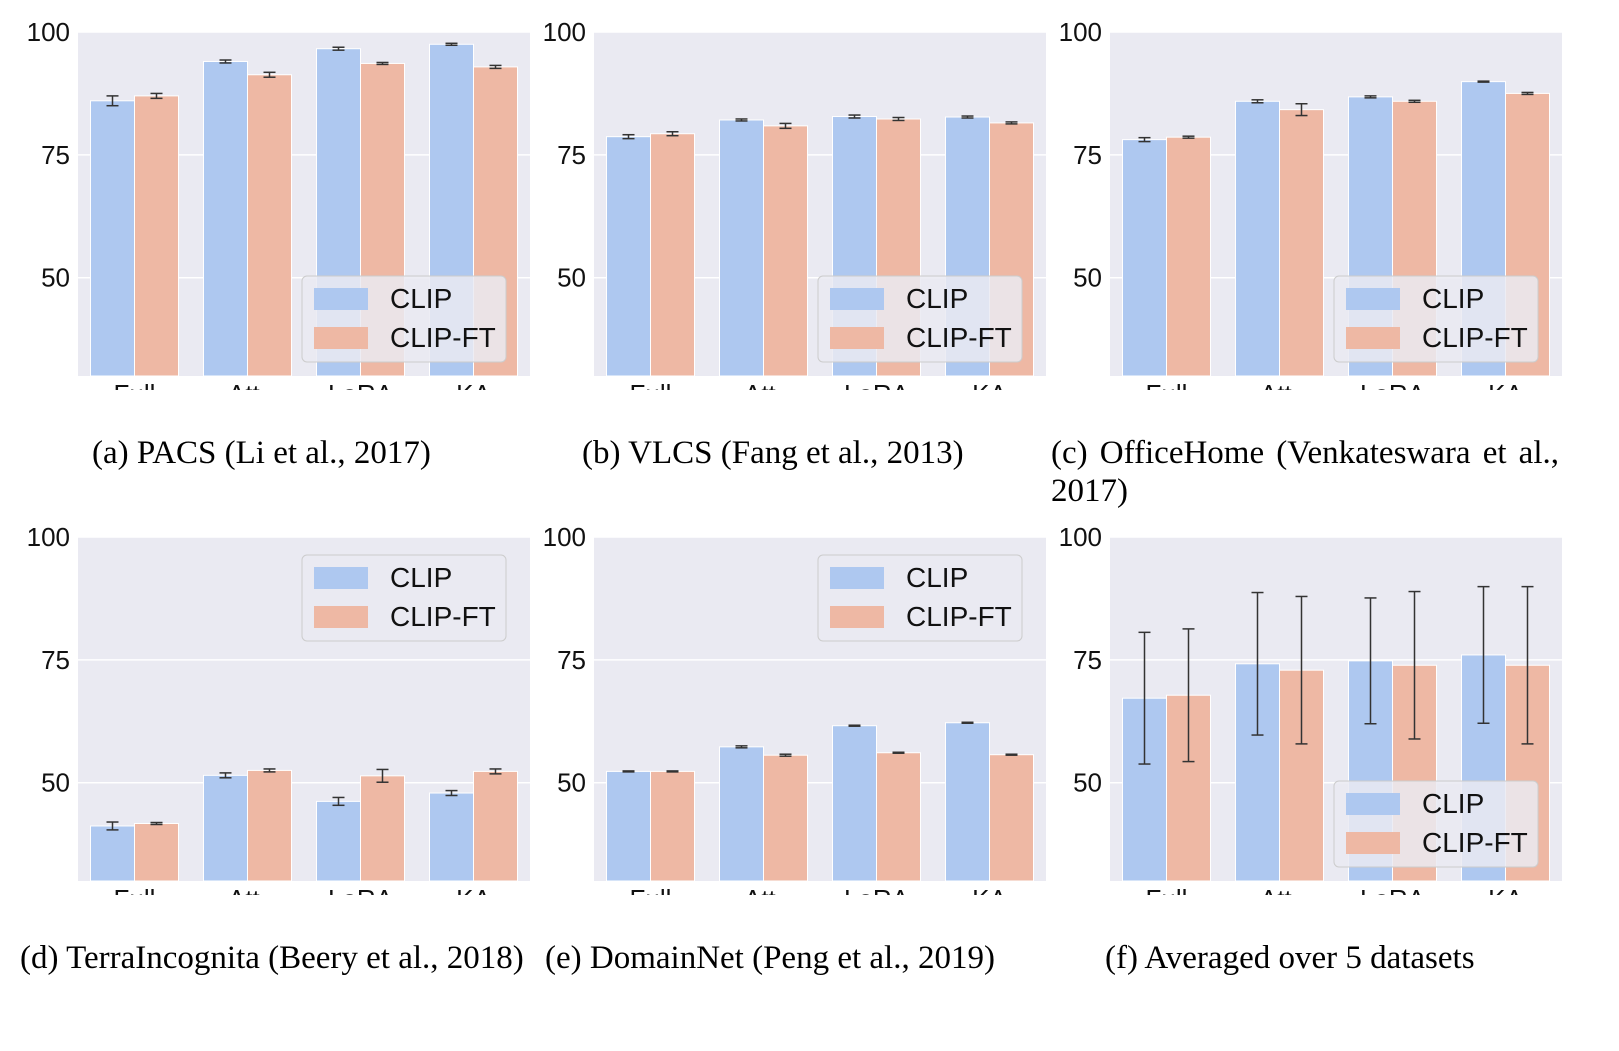  Describe the element at coordinates (1290, 958) in the screenshot. I see `figure-caption: (f) Averaged over 5 datasets` at that location.